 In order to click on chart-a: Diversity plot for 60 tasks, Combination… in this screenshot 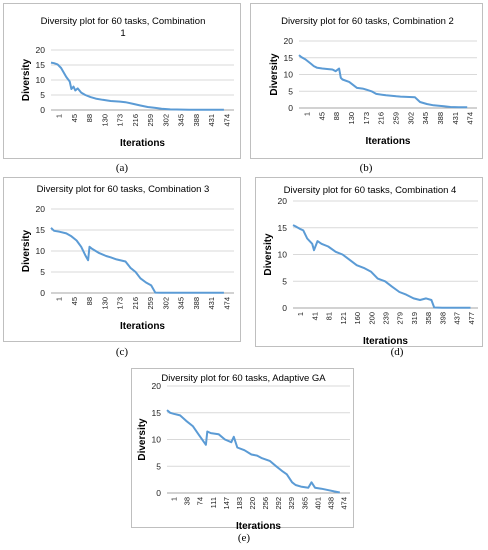, I will do `click(127, 82)`.